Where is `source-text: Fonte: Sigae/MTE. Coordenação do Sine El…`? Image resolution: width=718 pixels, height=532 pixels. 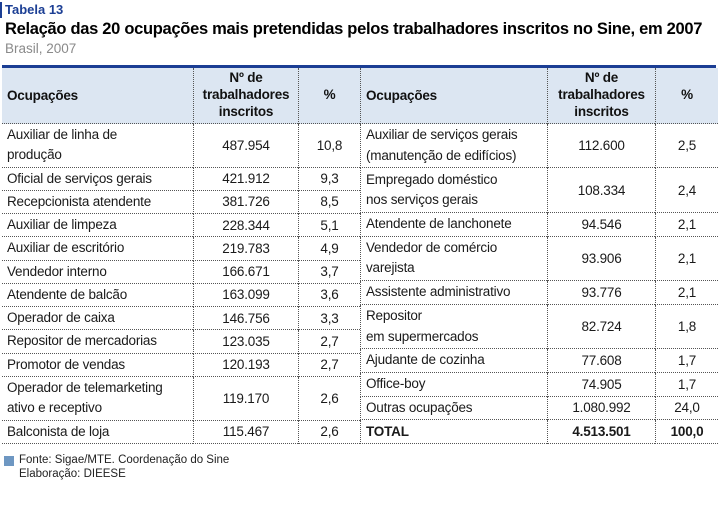 source-text: Fonte: Sigae/MTE. Coordenação do Sine El… is located at coordinates (124, 468).